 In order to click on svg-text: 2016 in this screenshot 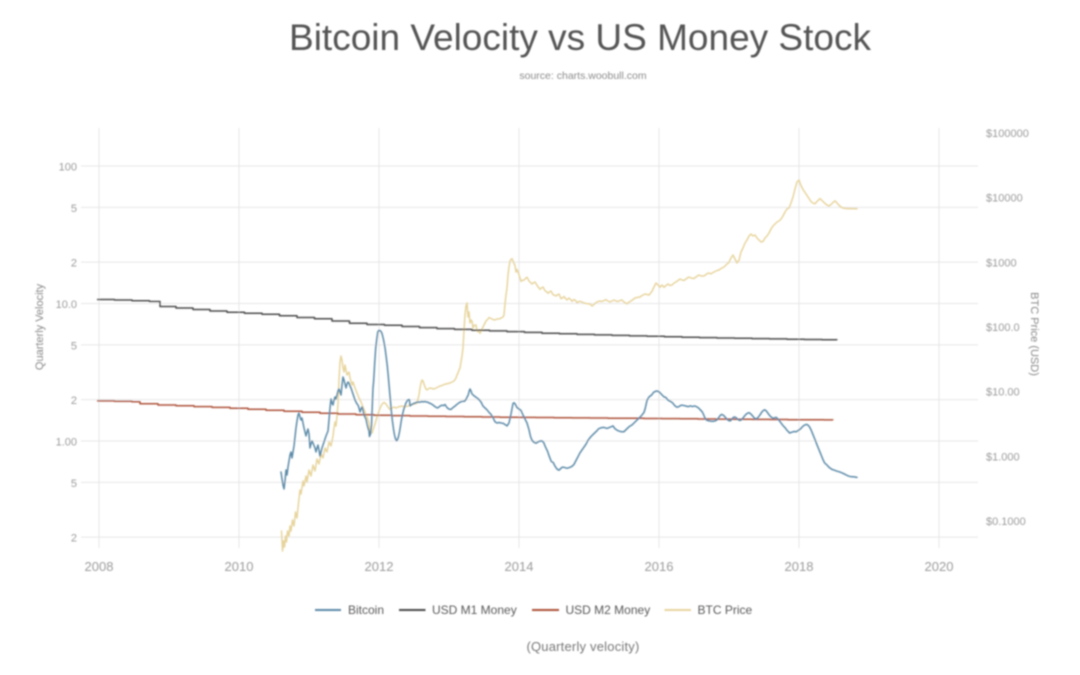, I will do `click(659, 566)`.